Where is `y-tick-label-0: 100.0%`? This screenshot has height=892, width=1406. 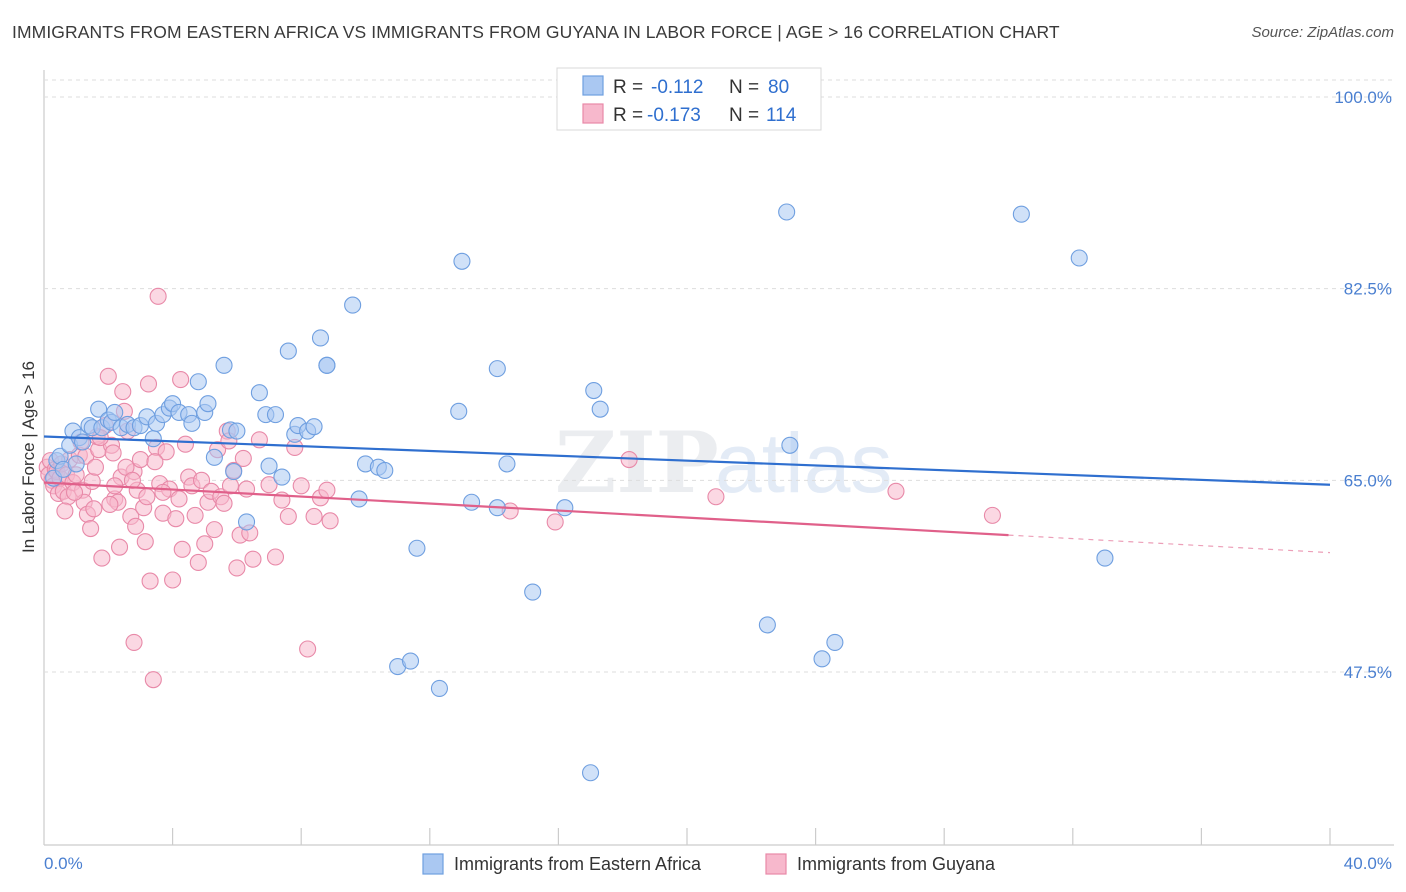
y-tick-label-0: 100.0% is located at coordinates (1363, 97).